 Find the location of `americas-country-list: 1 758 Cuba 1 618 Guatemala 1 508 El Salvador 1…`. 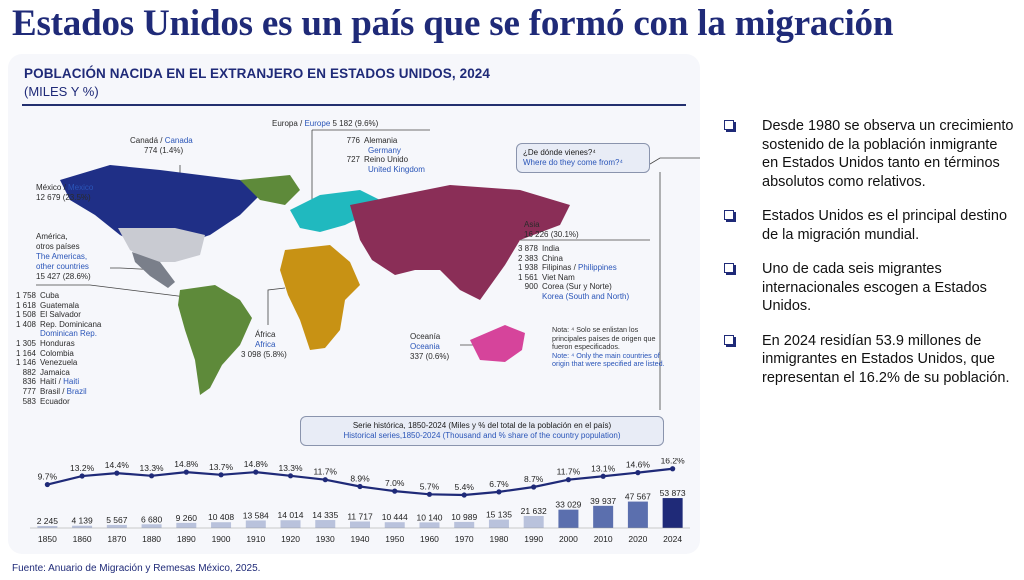

americas-country-list: 1 758 Cuba 1 618 Guatemala 1 508 El Salvador 1… is located at coordinates (57, 348).